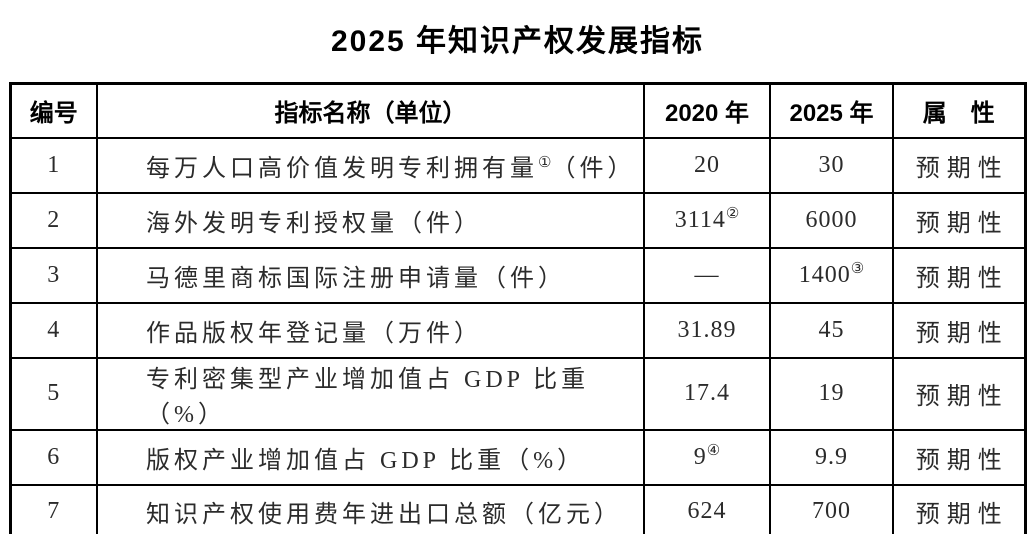  I want to click on header-number: 编号, so click(53, 110).